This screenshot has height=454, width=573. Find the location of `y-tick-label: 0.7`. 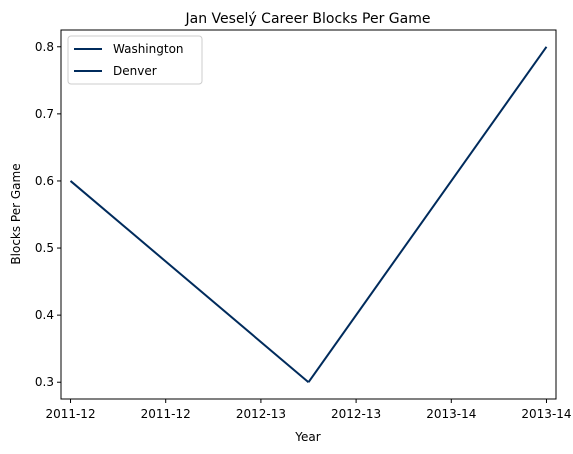

y-tick-label: 0.7 is located at coordinates (44, 114).